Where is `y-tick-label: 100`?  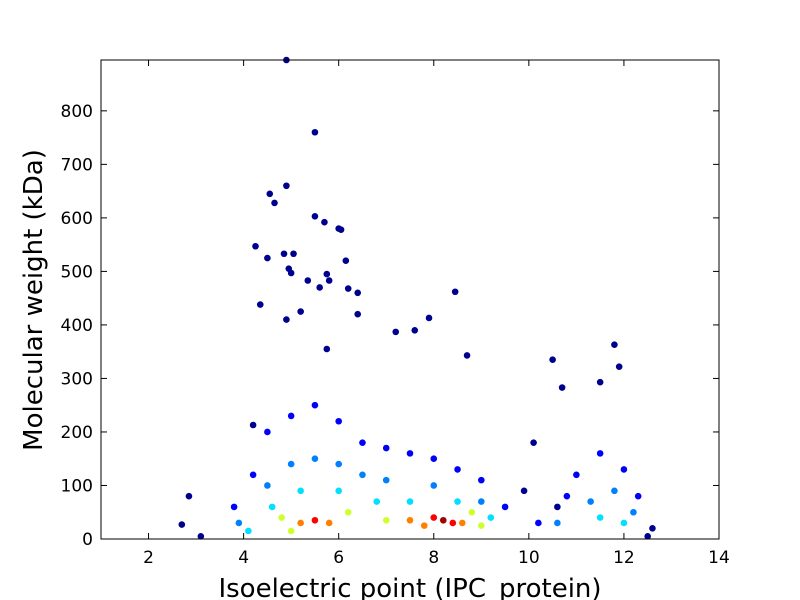 y-tick-label: 100 is located at coordinates (77, 486).